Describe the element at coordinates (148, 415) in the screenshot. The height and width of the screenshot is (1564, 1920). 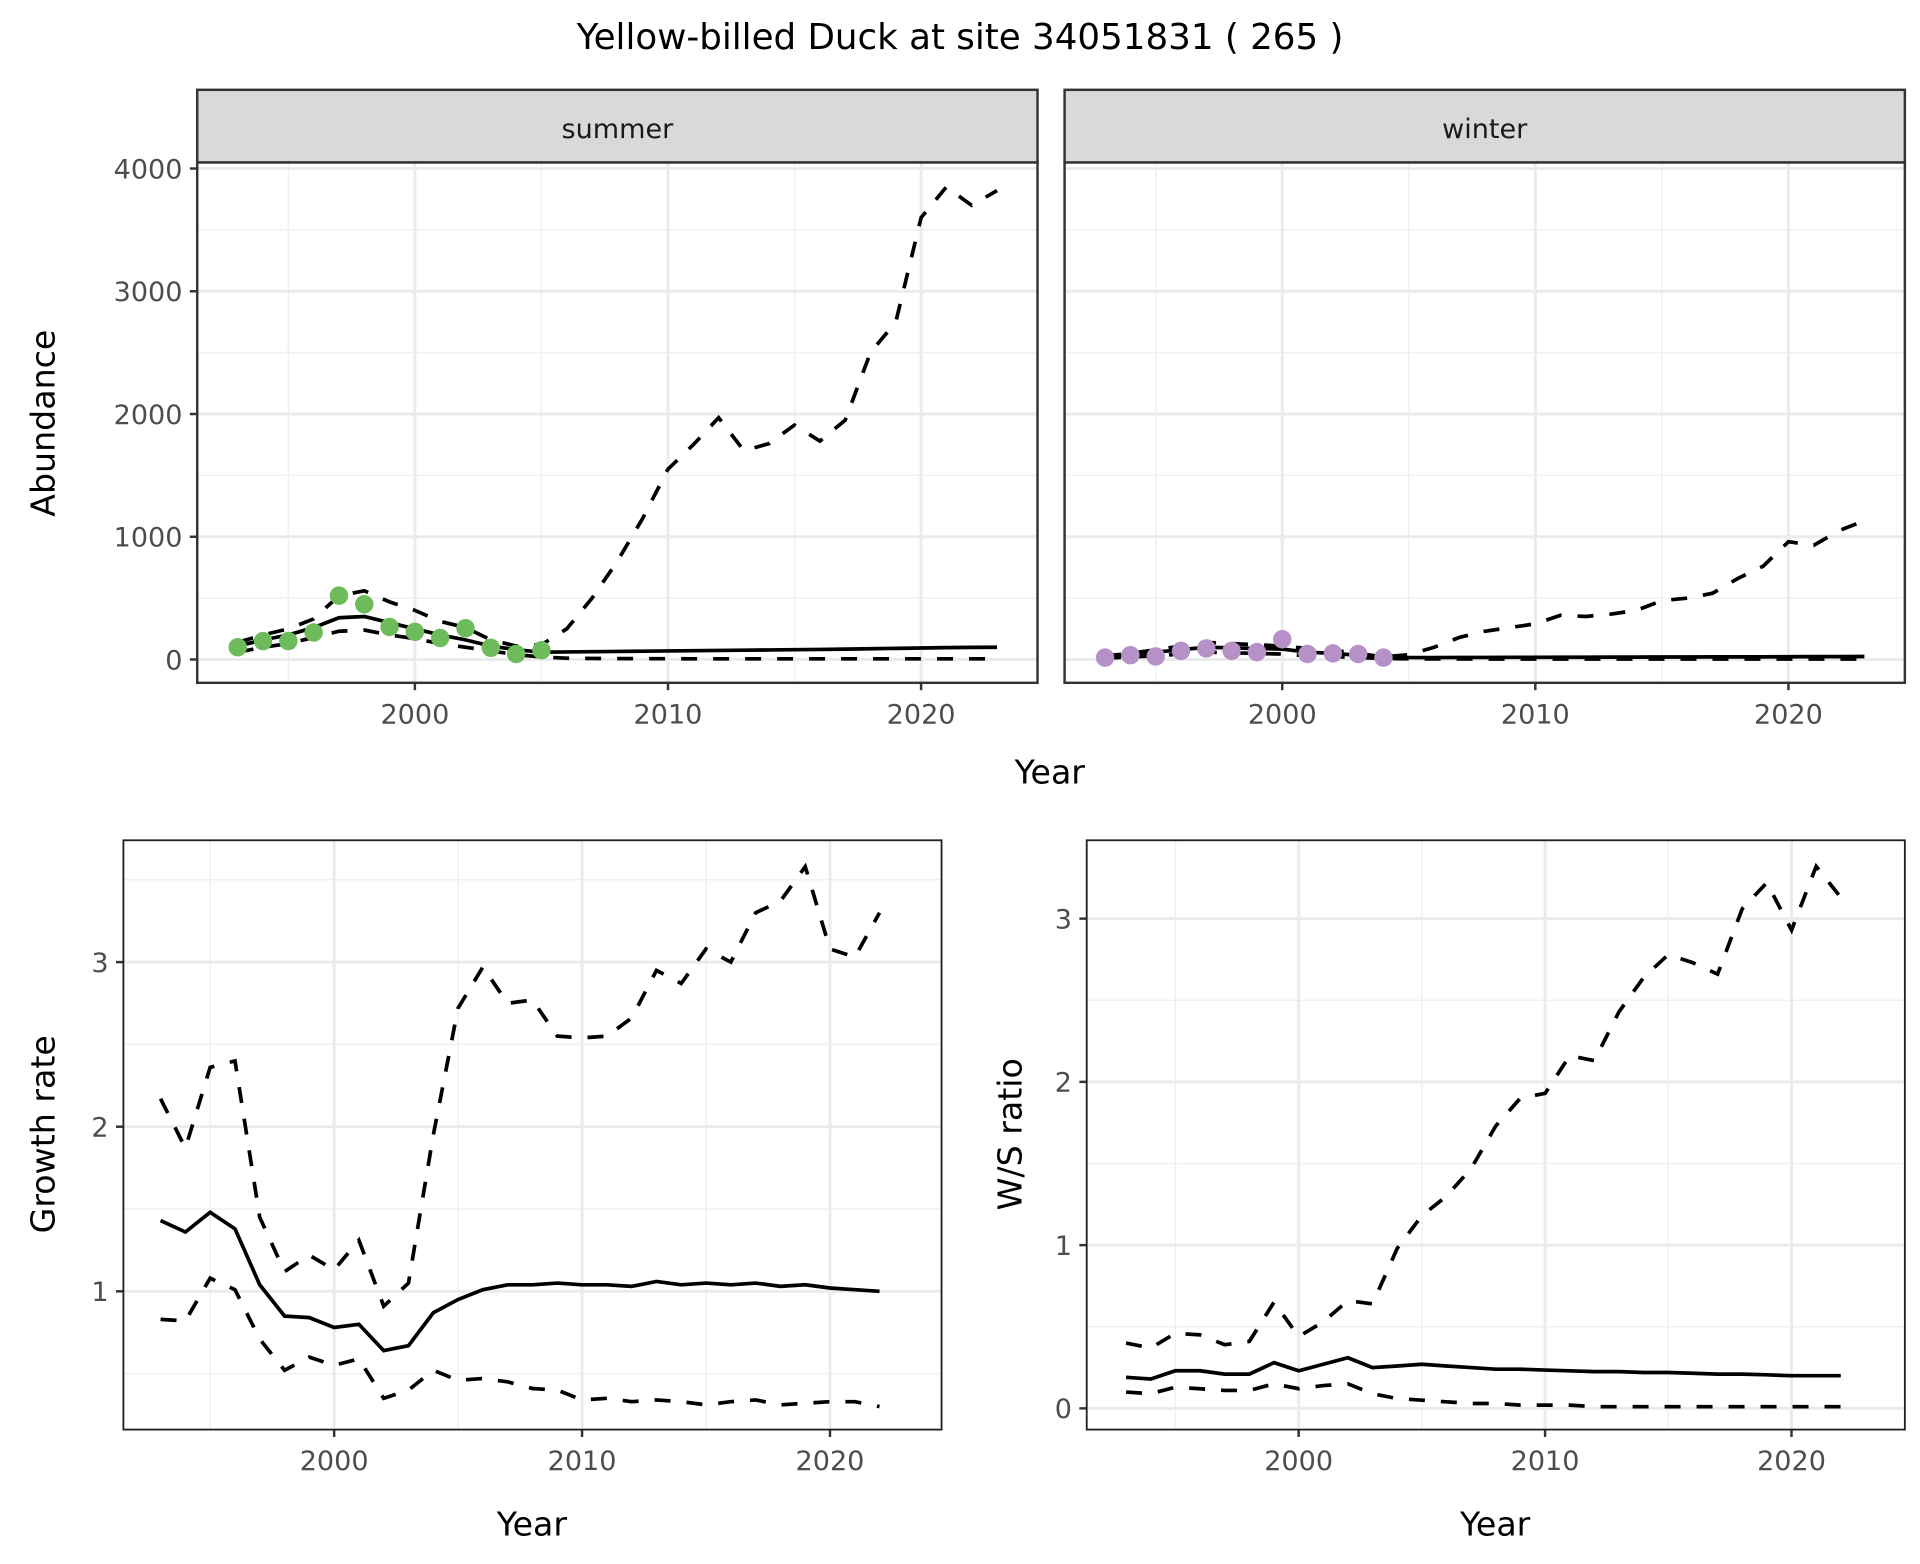
I see `y-tick-label: 2000` at that location.